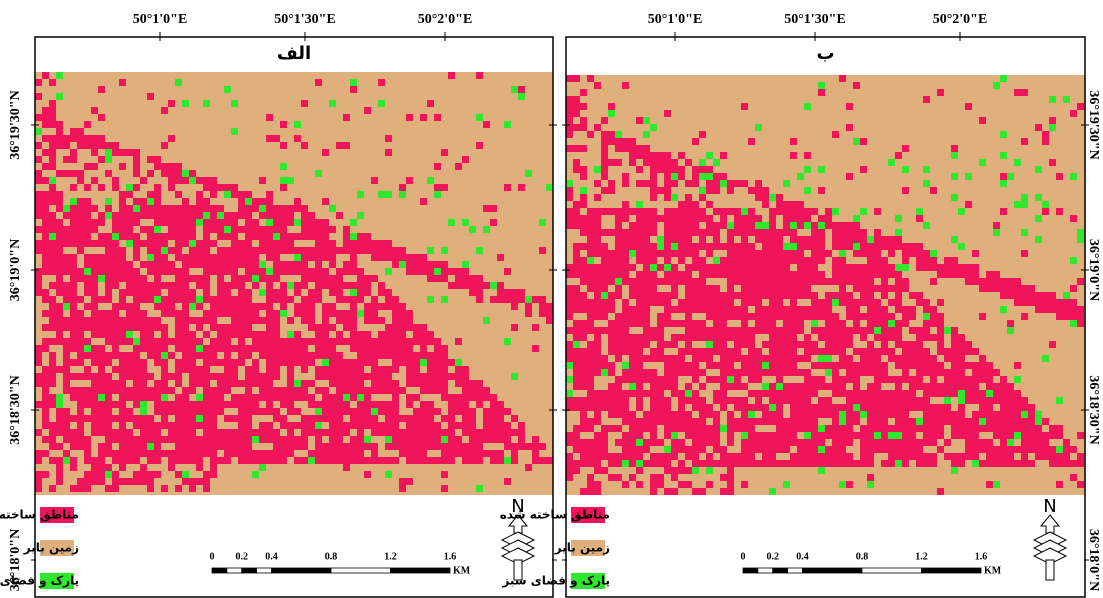 This screenshot has height=598, width=1103. Describe the element at coordinates (390, 556) in the screenshot. I see `scale-label: 1.2` at that location.